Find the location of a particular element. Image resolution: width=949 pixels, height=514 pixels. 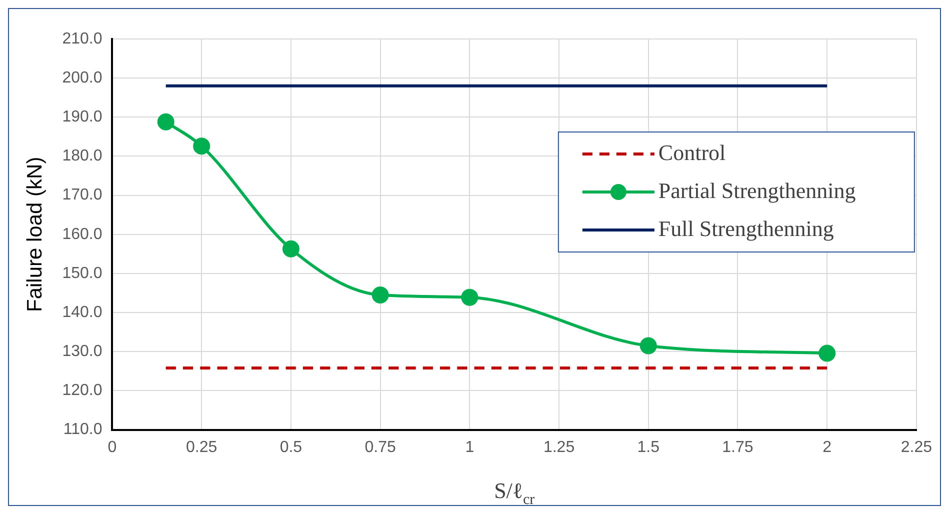

y-tick-label: 170.0 is located at coordinates (82, 195).